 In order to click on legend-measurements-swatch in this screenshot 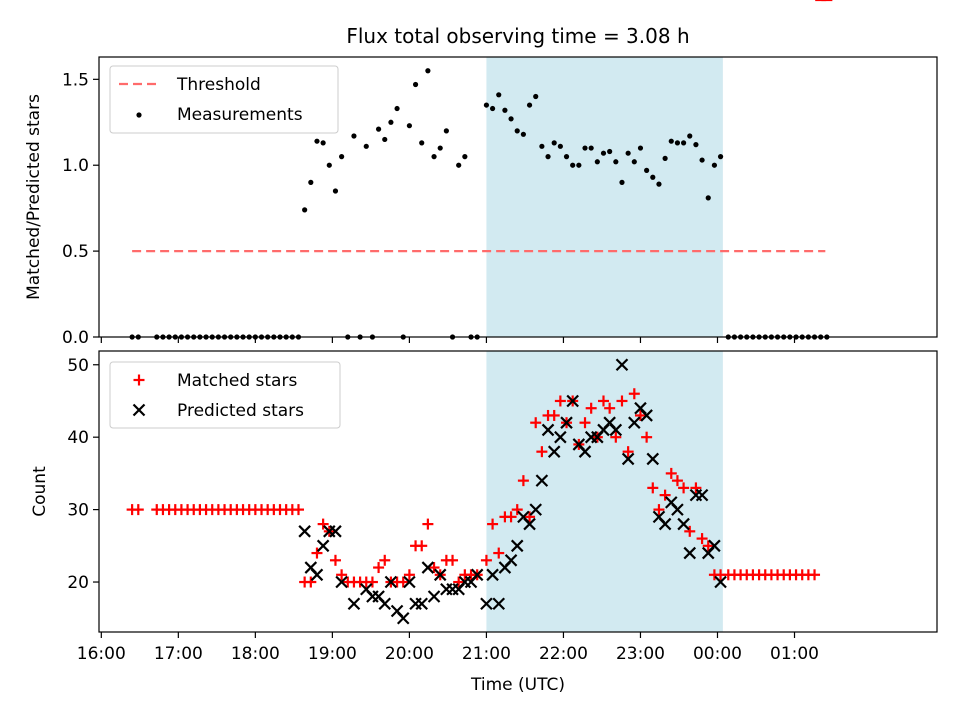, I will do `click(139, 115)`.